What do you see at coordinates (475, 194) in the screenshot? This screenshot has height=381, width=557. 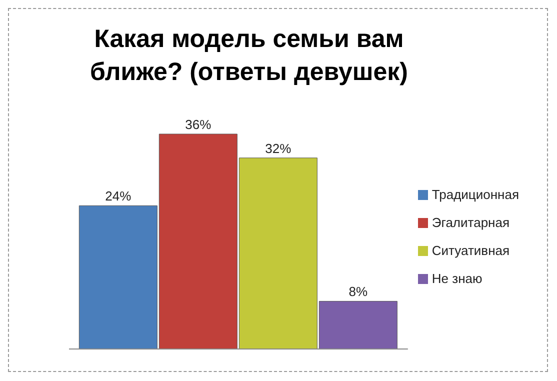 I see `legend-label: Традиционная` at bounding box center [475, 194].